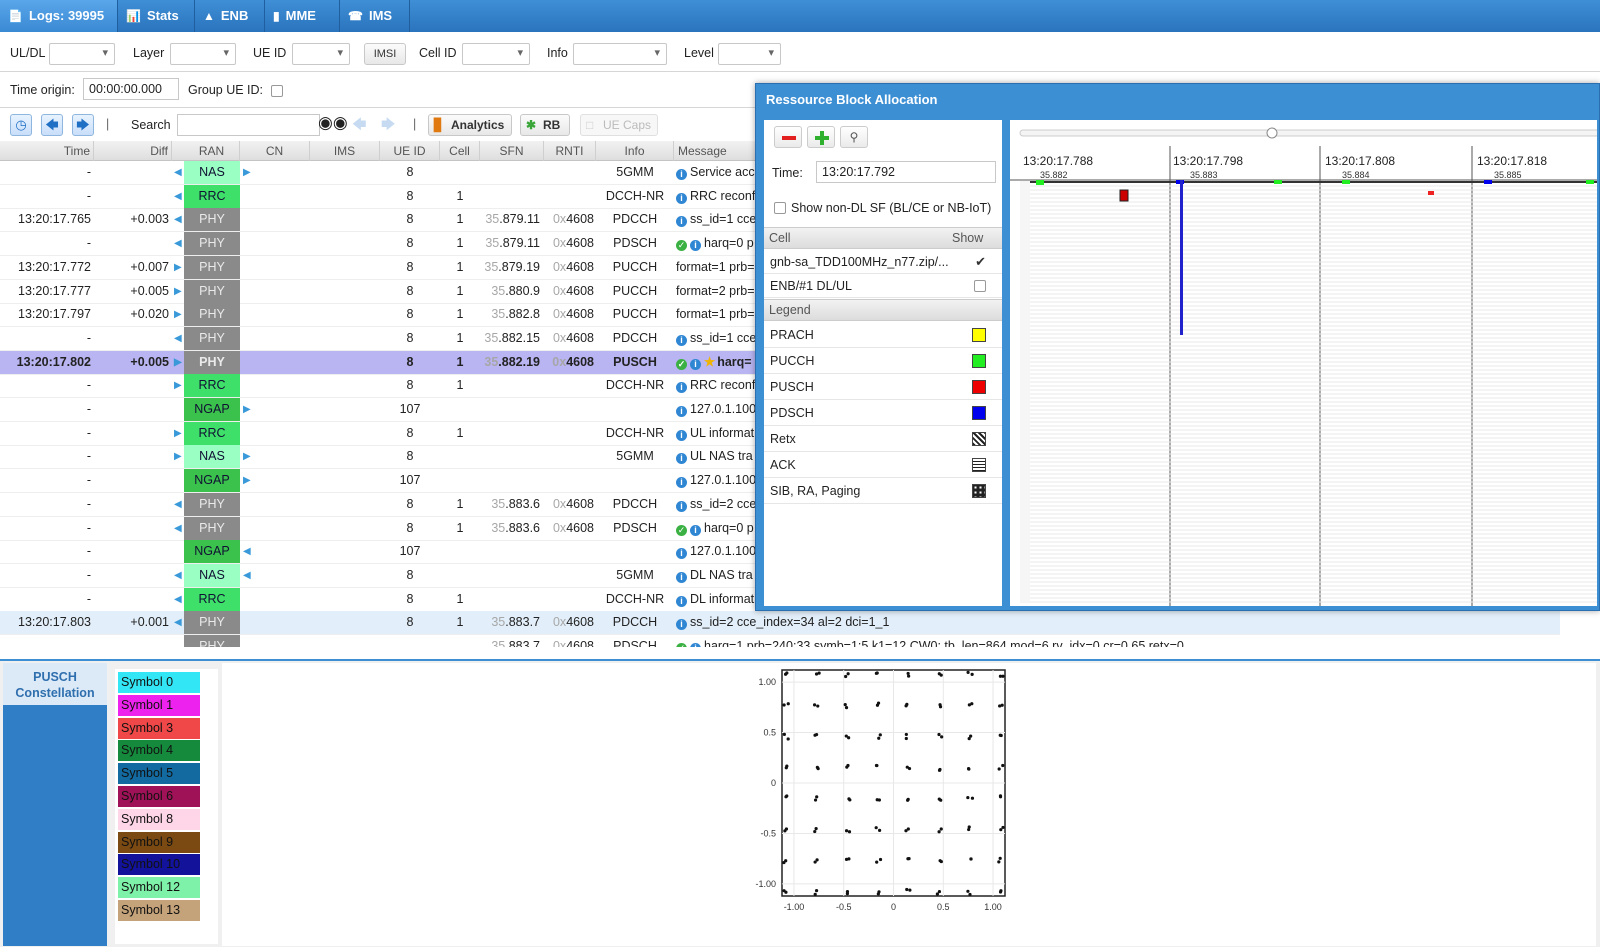 This screenshot has height=949, width=1600. What do you see at coordinates (470, 125) in the screenshot?
I see `analytics-button: ▊ Analytics` at bounding box center [470, 125].